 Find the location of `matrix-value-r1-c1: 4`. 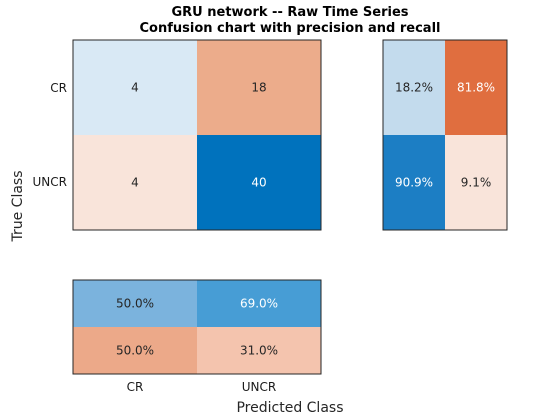

matrix-value-r1-c1: 4 is located at coordinates (135, 88).